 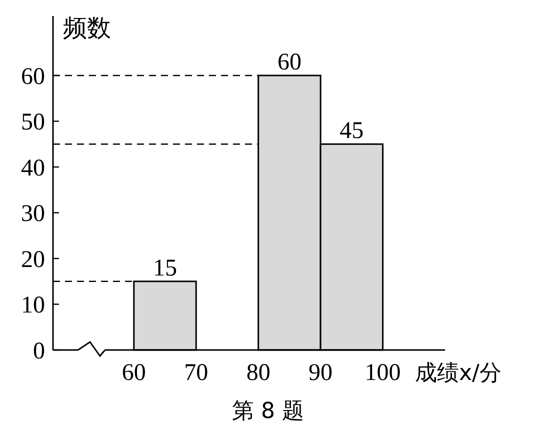 I want to click on x-tick-label: 70, so click(x=196, y=373).